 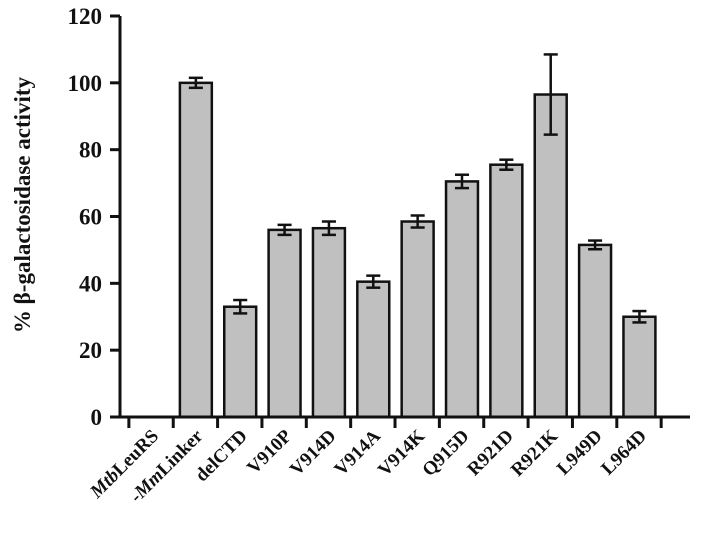 What do you see at coordinates (90, 217) in the screenshot?
I see `y-tick-label: 60` at bounding box center [90, 217].